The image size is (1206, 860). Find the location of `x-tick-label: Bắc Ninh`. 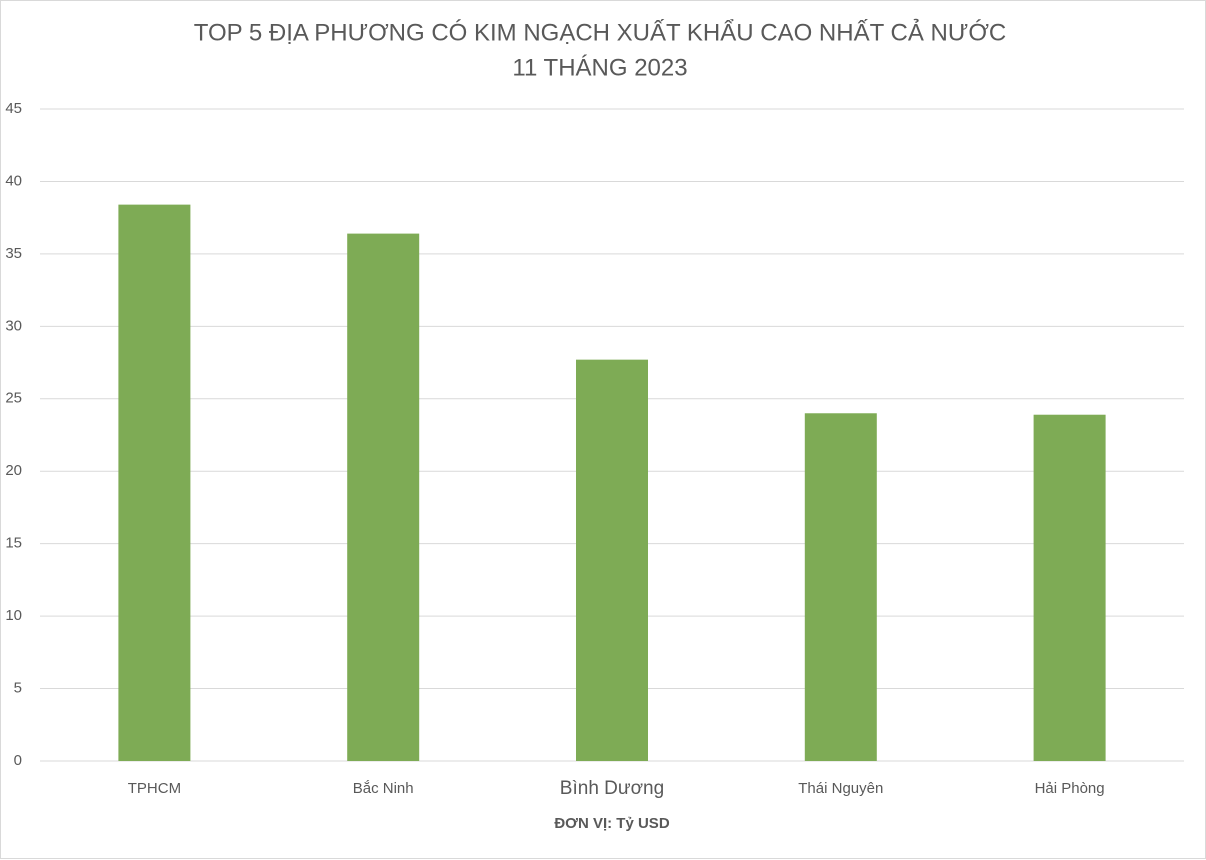

x-tick-label: Bắc Ninh is located at coordinates (383, 788).